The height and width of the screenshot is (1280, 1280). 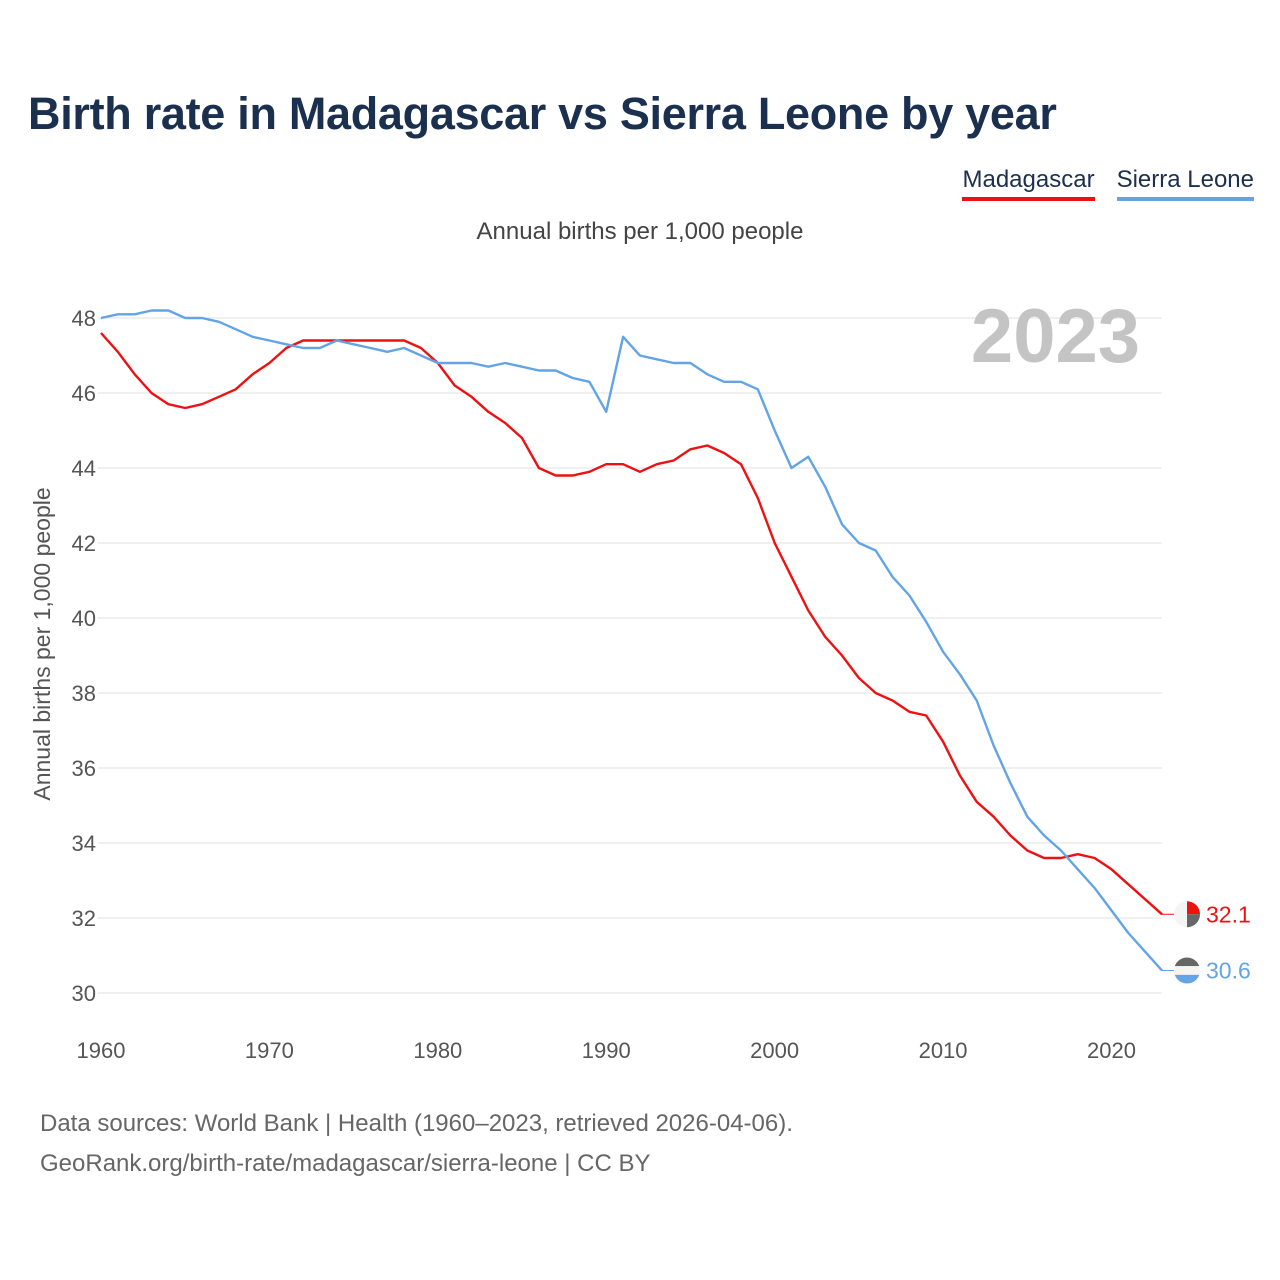 I want to click on y-tick-label: 40, so click(x=84, y=618).